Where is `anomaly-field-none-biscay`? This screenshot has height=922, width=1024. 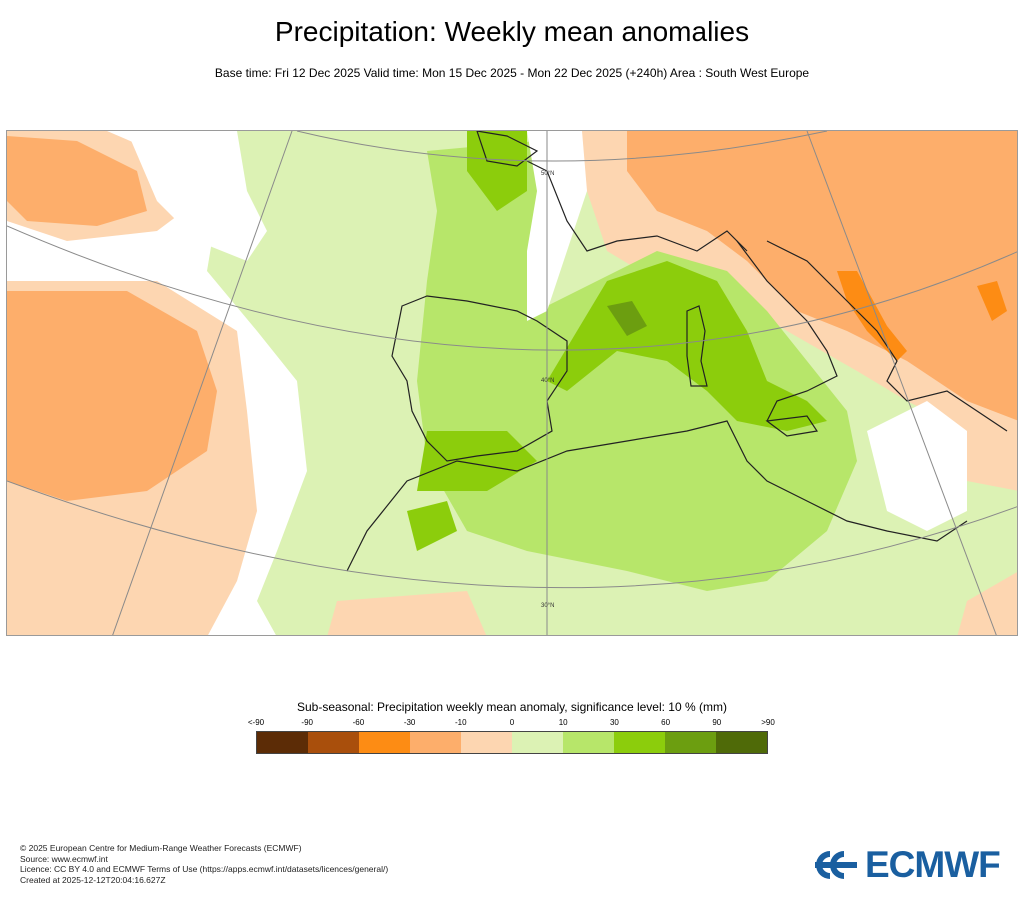 anomaly-field-none-biscay is located at coordinates (557, 226).